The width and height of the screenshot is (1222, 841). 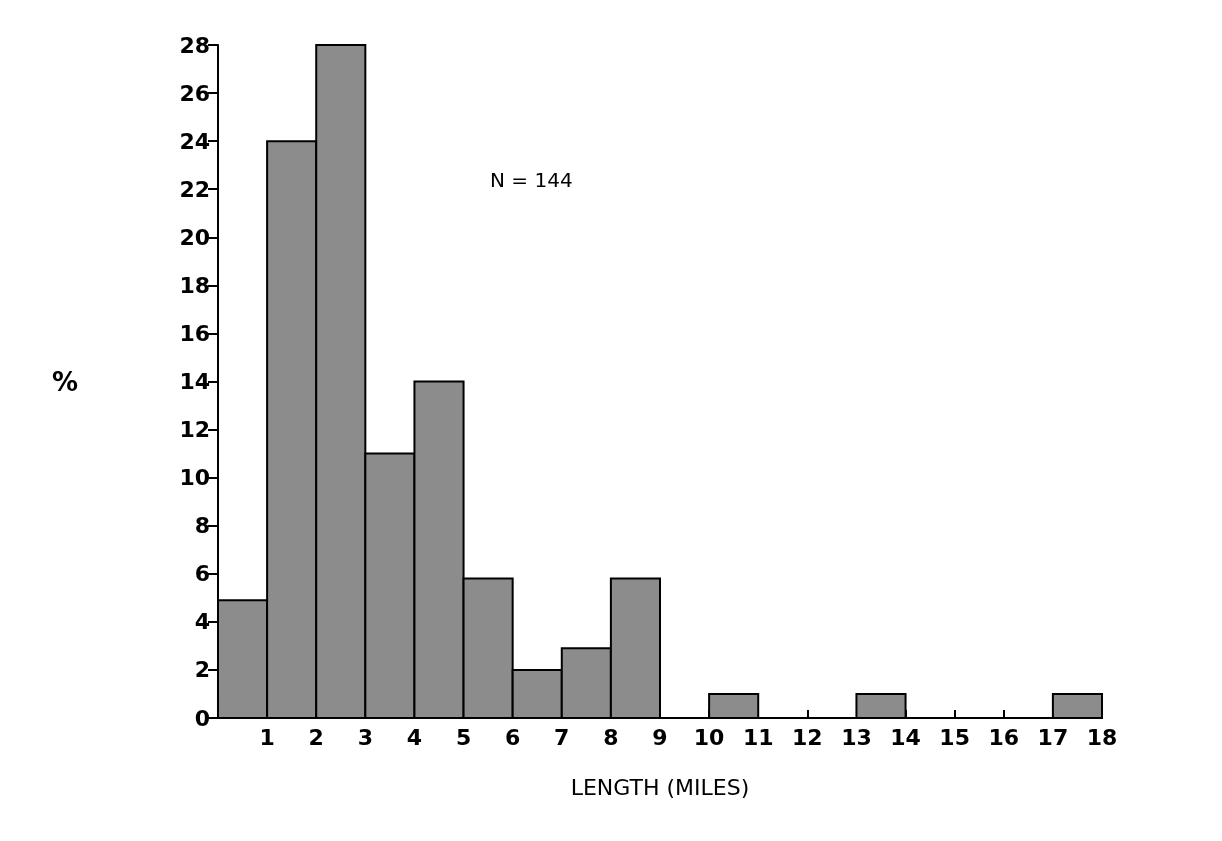 What do you see at coordinates (1004, 737) in the screenshot?
I see `x-tick-label: 16` at bounding box center [1004, 737].